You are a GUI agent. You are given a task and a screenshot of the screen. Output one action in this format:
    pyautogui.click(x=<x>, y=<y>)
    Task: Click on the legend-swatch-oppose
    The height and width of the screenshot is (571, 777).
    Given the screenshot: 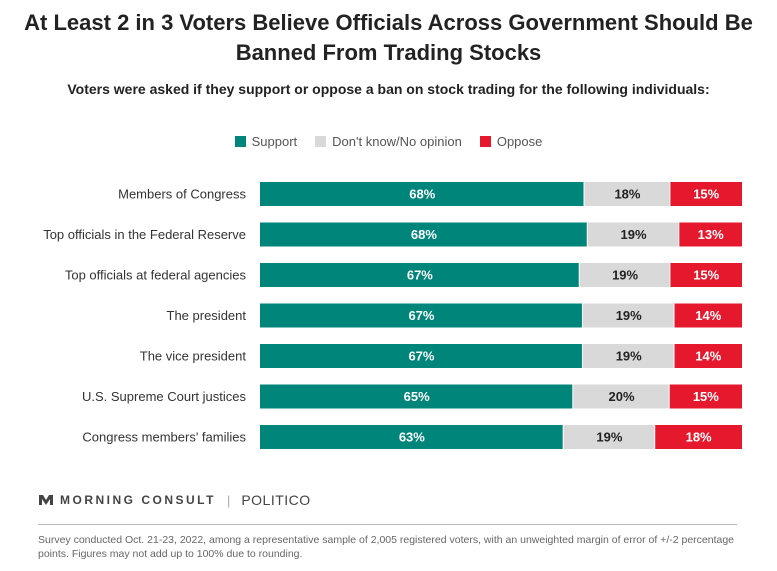 What is the action you would take?
    pyautogui.click(x=485, y=141)
    